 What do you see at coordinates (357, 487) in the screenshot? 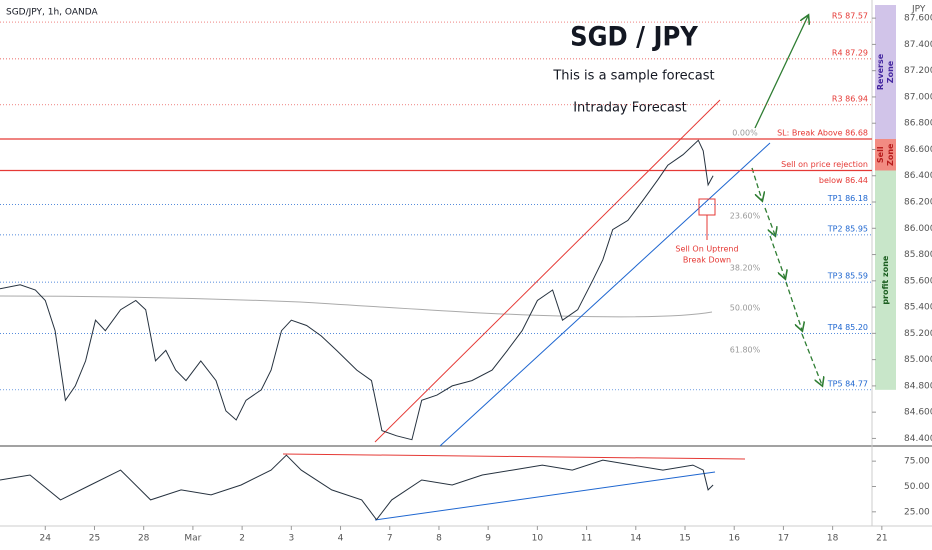
I see `price-line` at bounding box center [357, 487].